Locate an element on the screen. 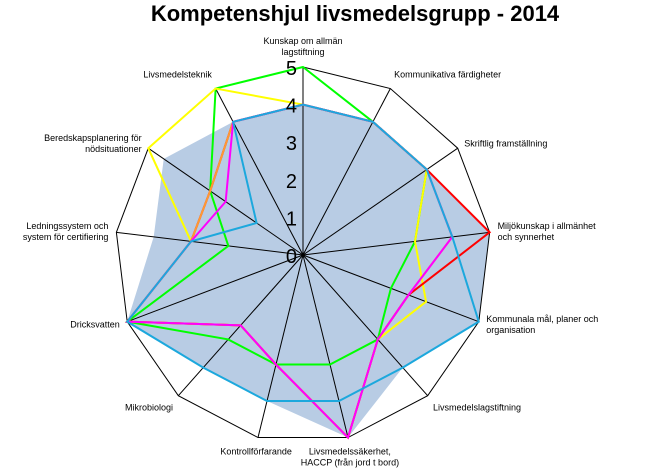 The height and width of the screenshot is (474, 645). category-label: Dricksvatten is located at coordinates (95, 325).